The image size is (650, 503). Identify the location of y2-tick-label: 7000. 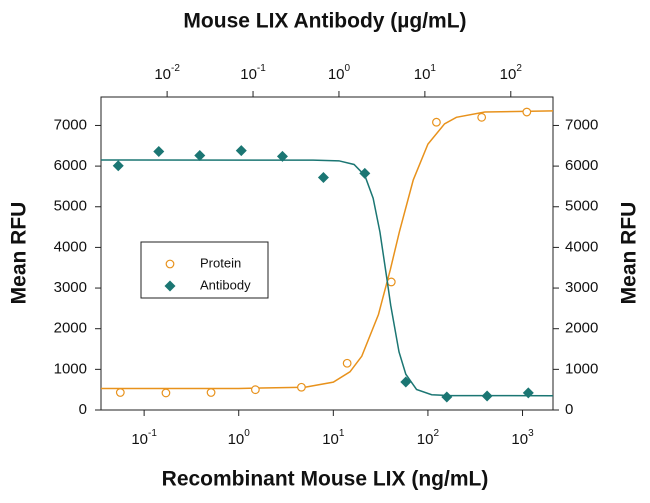
(581, 124).